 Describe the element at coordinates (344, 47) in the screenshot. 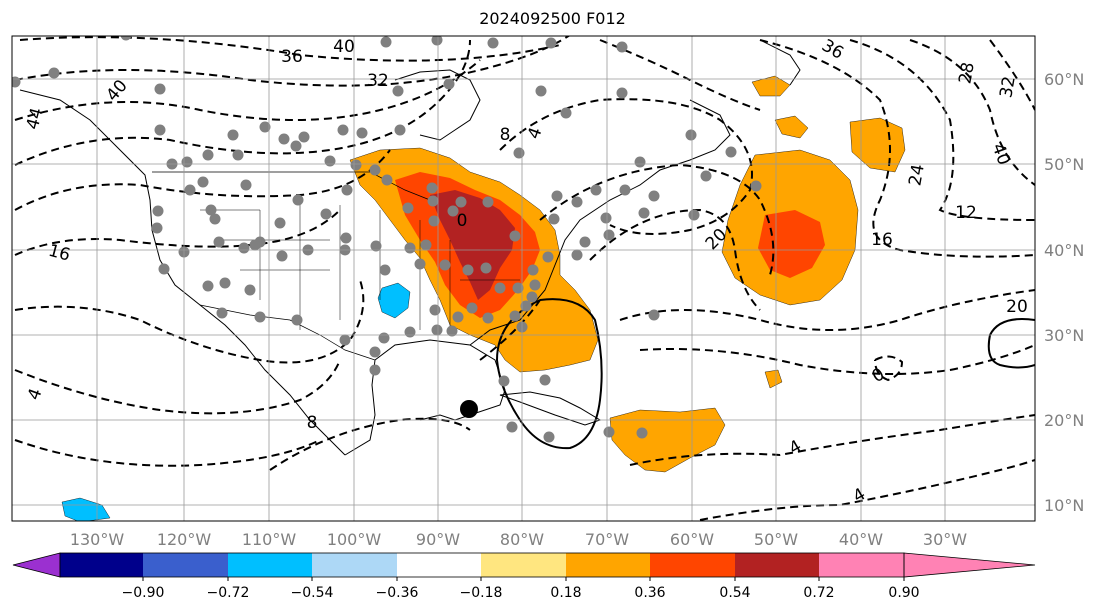

I see `contour-label: 40` at that location.